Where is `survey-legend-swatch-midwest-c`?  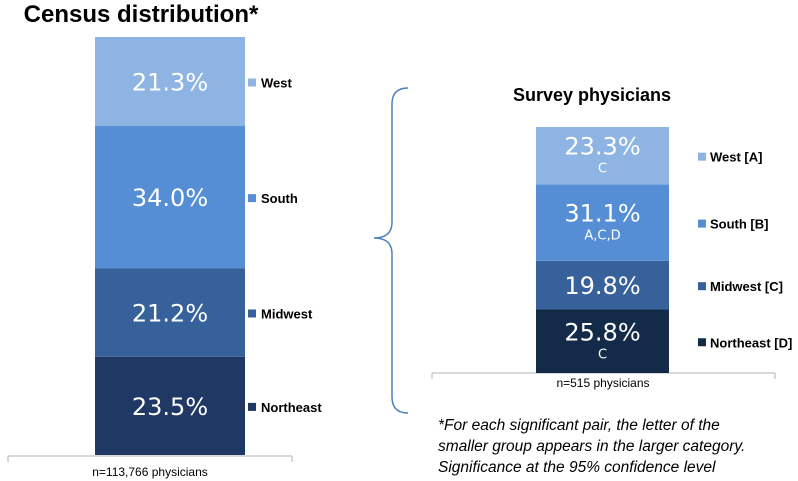 survey-legend-swatch-midwest-c is located at coordinates (702, 286).